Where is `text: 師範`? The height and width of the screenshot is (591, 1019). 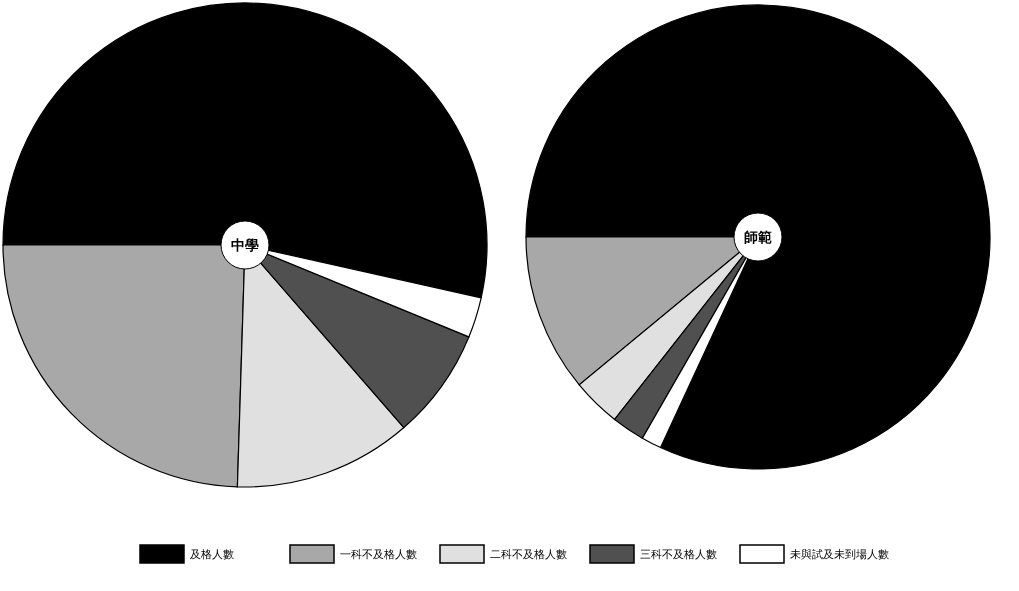 text: 師範 is located at coordinates (758, 237).